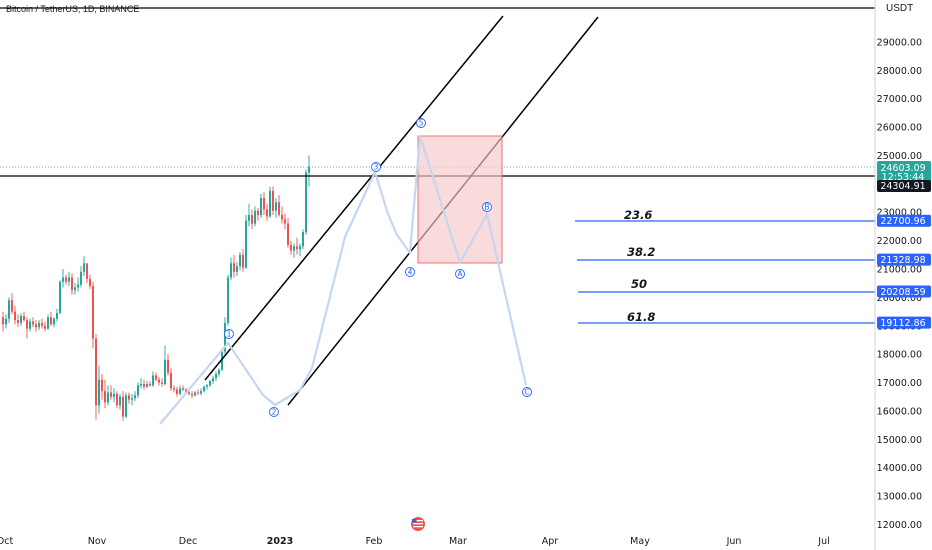  What do you see at coordinates (374, 541) in the screenshot?
I see `time-tick-label: Feb` at bounding box center [374, 541].